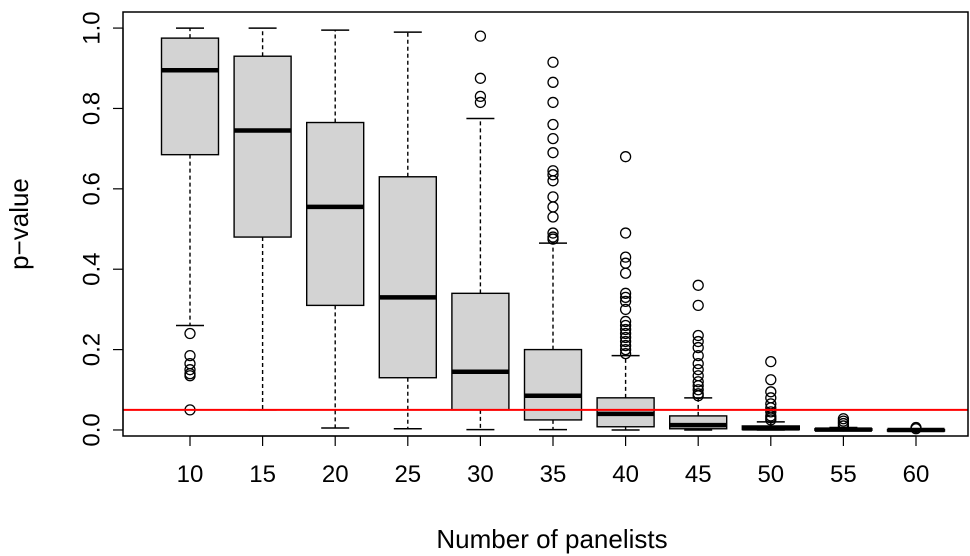 The image size is (970, 556). I want to click on x-tick-label: 50, so click(770, 474).